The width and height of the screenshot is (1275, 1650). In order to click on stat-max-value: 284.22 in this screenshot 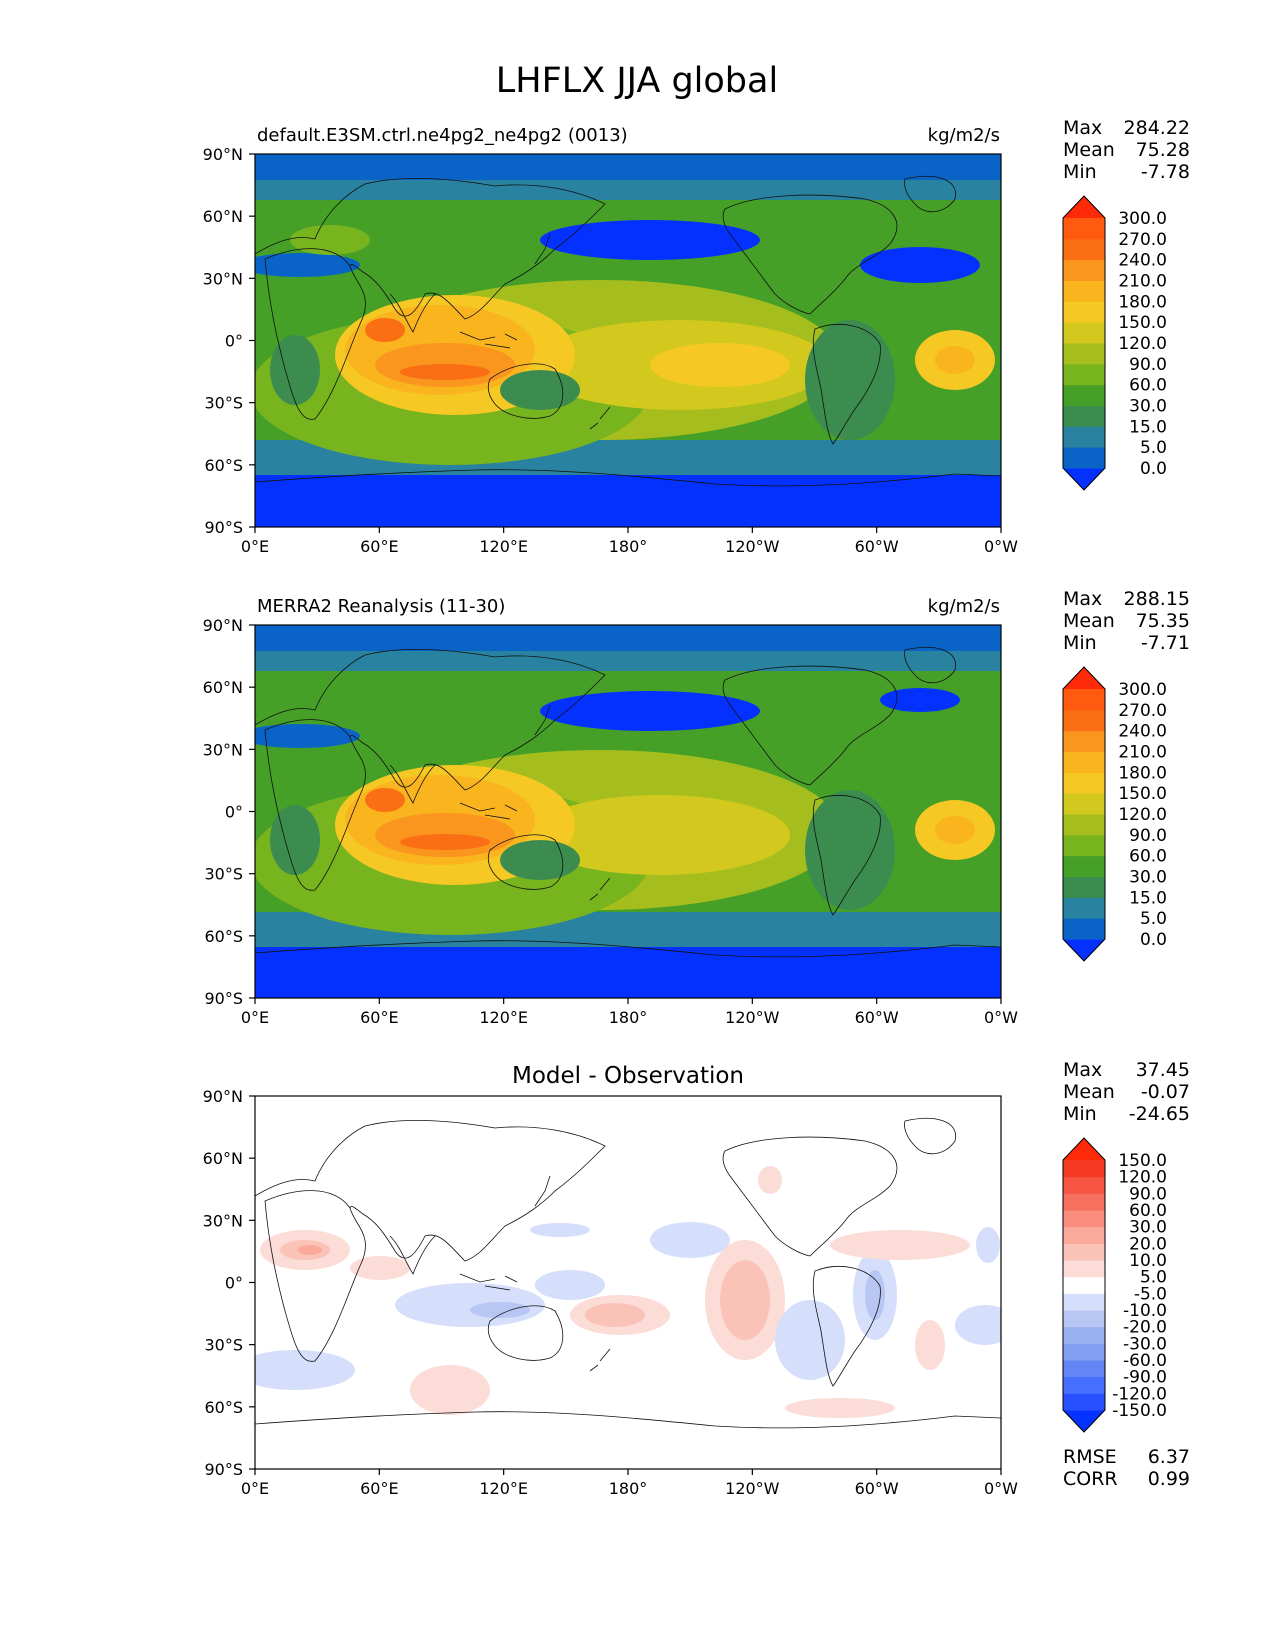, I will do `click(1157, 128)`.